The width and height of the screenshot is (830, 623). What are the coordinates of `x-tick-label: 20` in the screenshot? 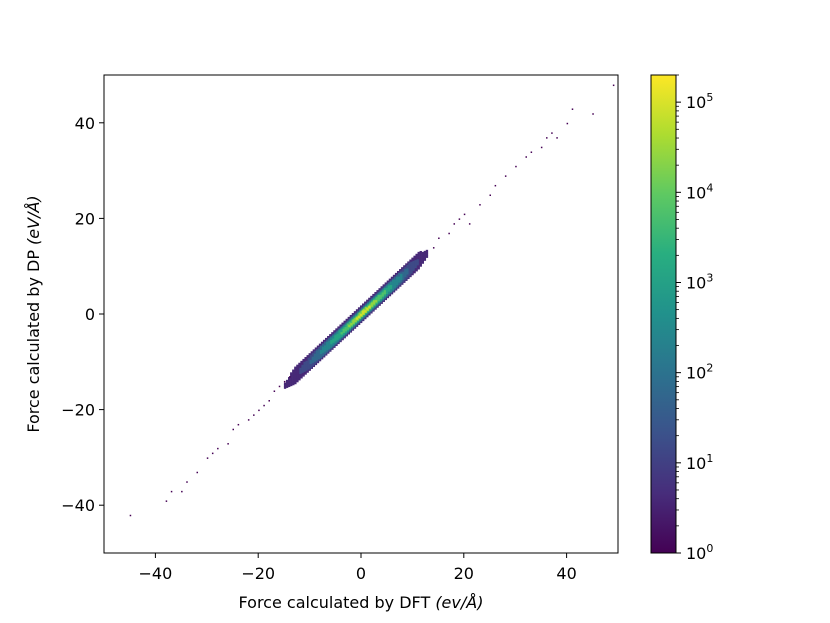 It's located at (464, 573).